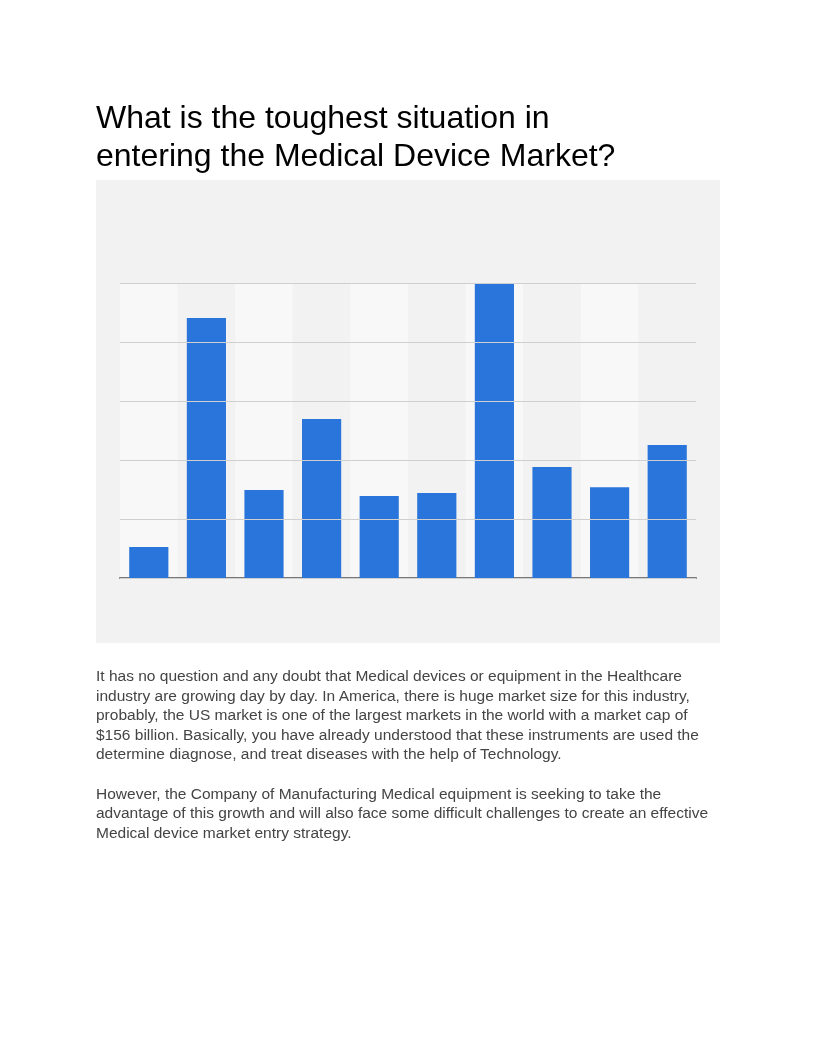  I want to click on text: It has no question and any doubt that Medical devices or equipment in the Healthcare industry are growing day by day. In America, there is huge market size for this industry, probably, the US market is one of the largest markets in the world with a market cap of $156 billion. Basically, you have already understood that these instruments are used the determine diagnose, and treat diseases with the help of Technology., so click(398, 715).